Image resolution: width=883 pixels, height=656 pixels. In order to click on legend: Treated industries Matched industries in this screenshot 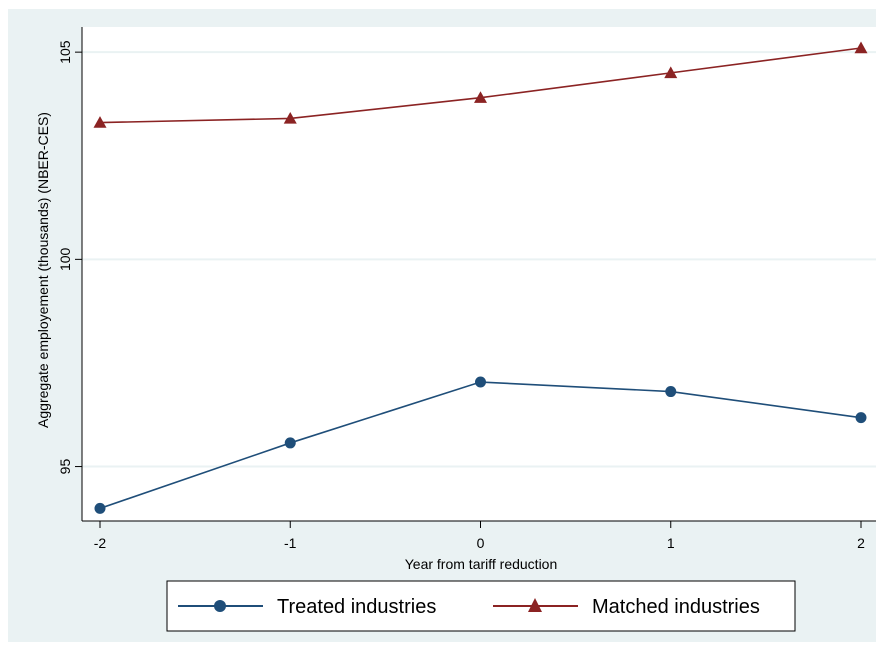, I will do `click(481, 606)`.